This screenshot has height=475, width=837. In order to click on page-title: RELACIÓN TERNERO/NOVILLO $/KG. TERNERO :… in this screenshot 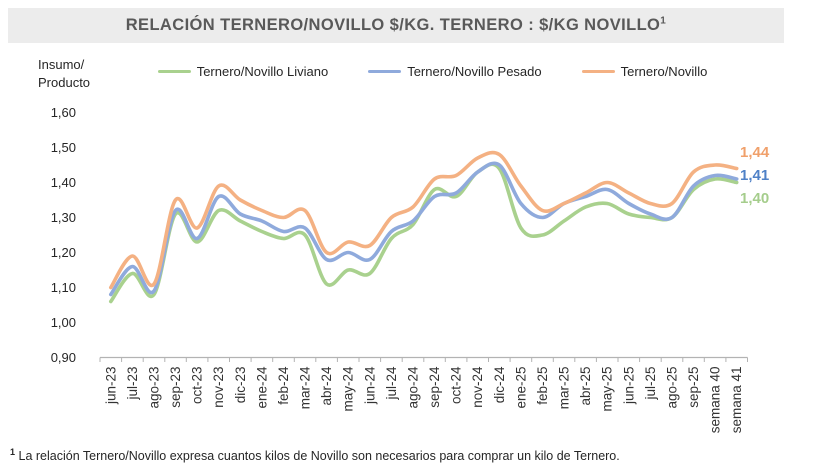, I will do `click(396, 25)`.